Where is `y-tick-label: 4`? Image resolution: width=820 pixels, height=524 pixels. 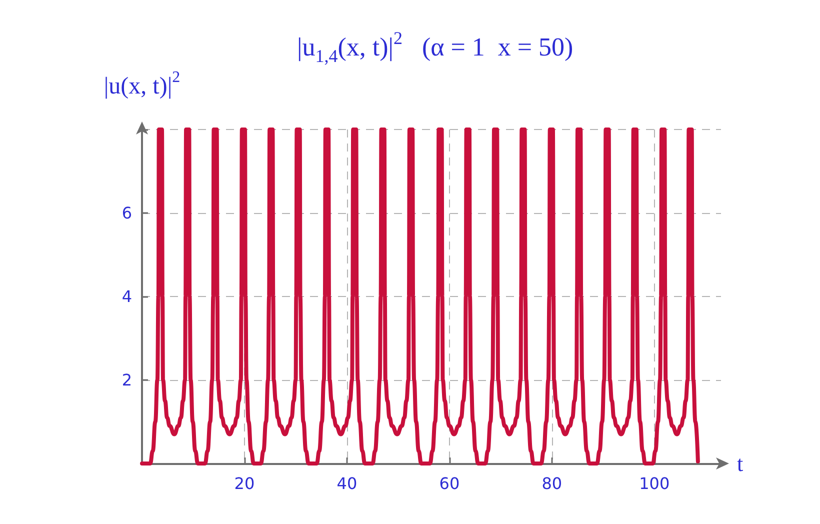 y-tick-label: 4 is located at coordinates (127, 296).